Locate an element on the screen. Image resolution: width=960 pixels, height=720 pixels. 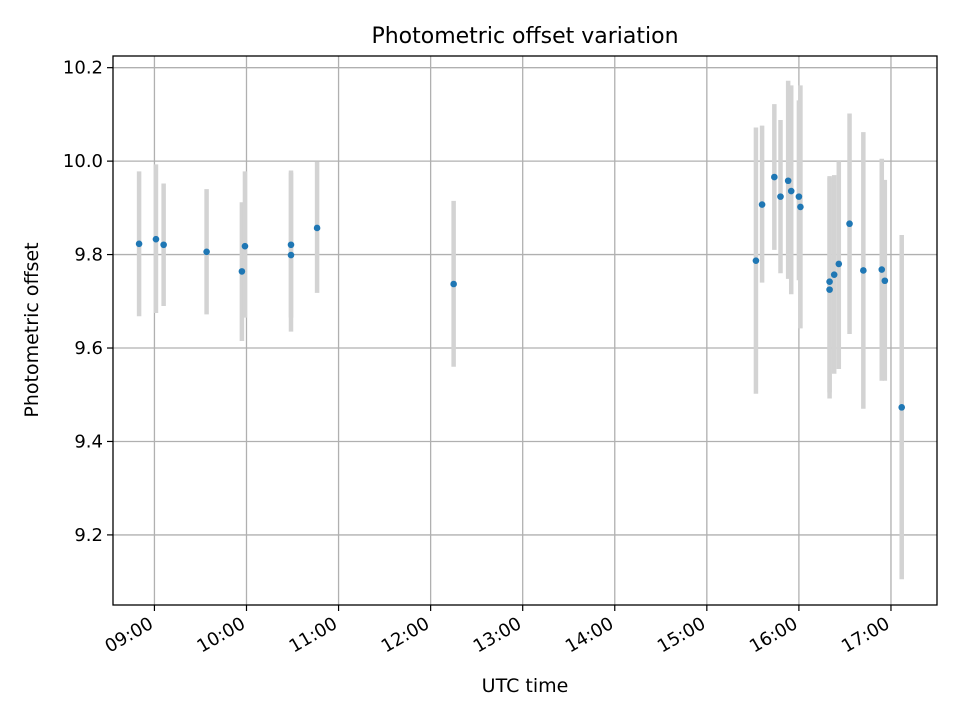
x-tick-label: 16:00 is located at coordinates (773, 635).